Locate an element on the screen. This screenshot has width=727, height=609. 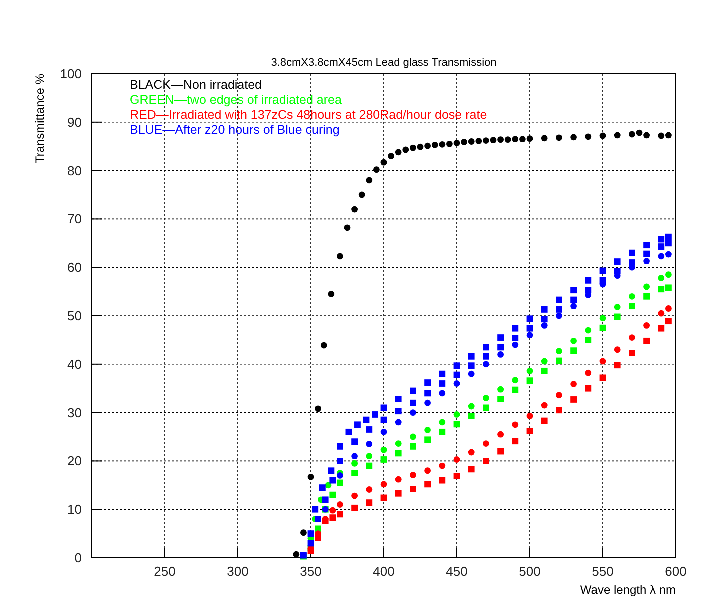
y-tick-label: 0 is located at coordinates (78, 558).